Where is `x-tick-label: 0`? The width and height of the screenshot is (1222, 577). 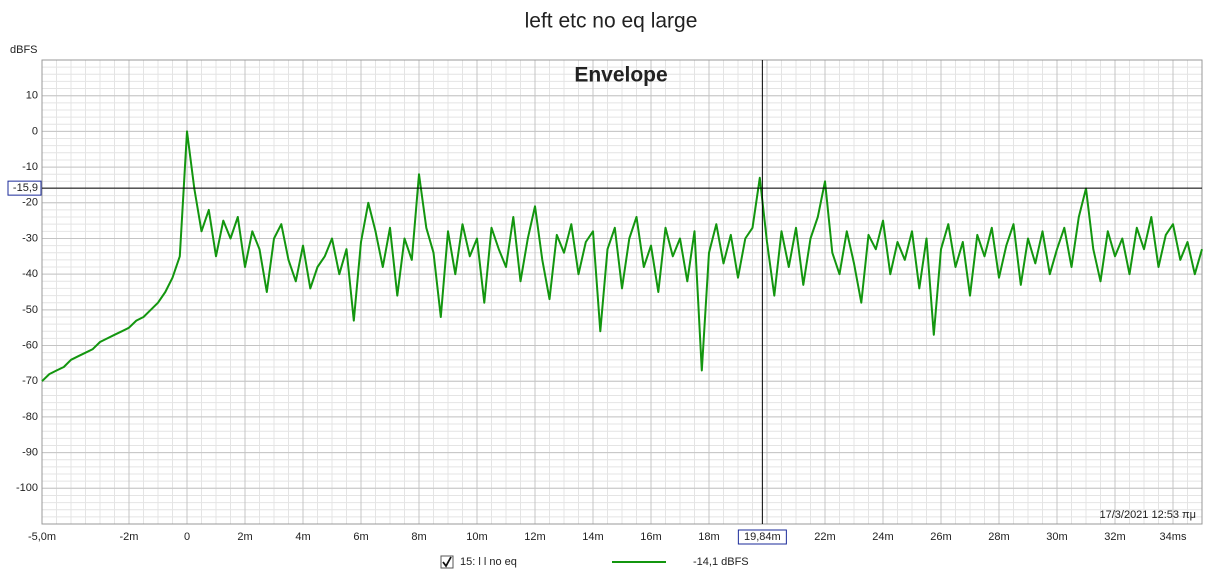 x-tick-label: 0 is located at coordinates (187, 537).